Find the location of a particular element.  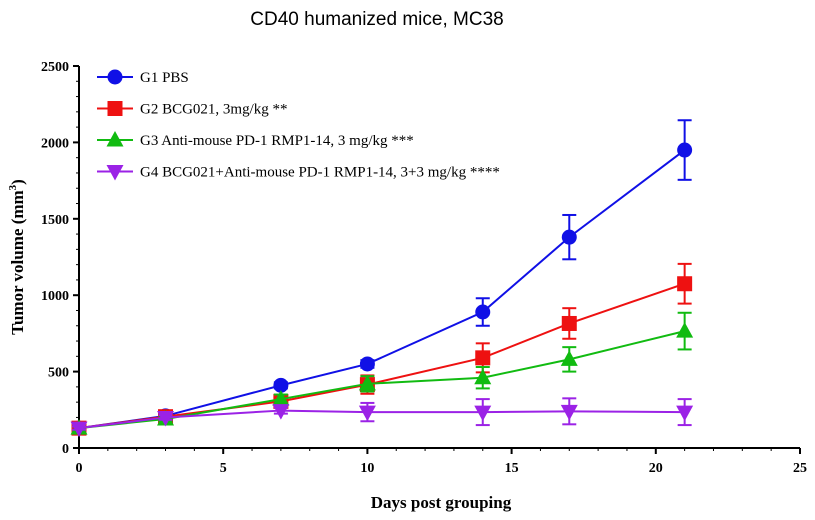

x-tick-label: 25 is located at coordinates (800, 468).